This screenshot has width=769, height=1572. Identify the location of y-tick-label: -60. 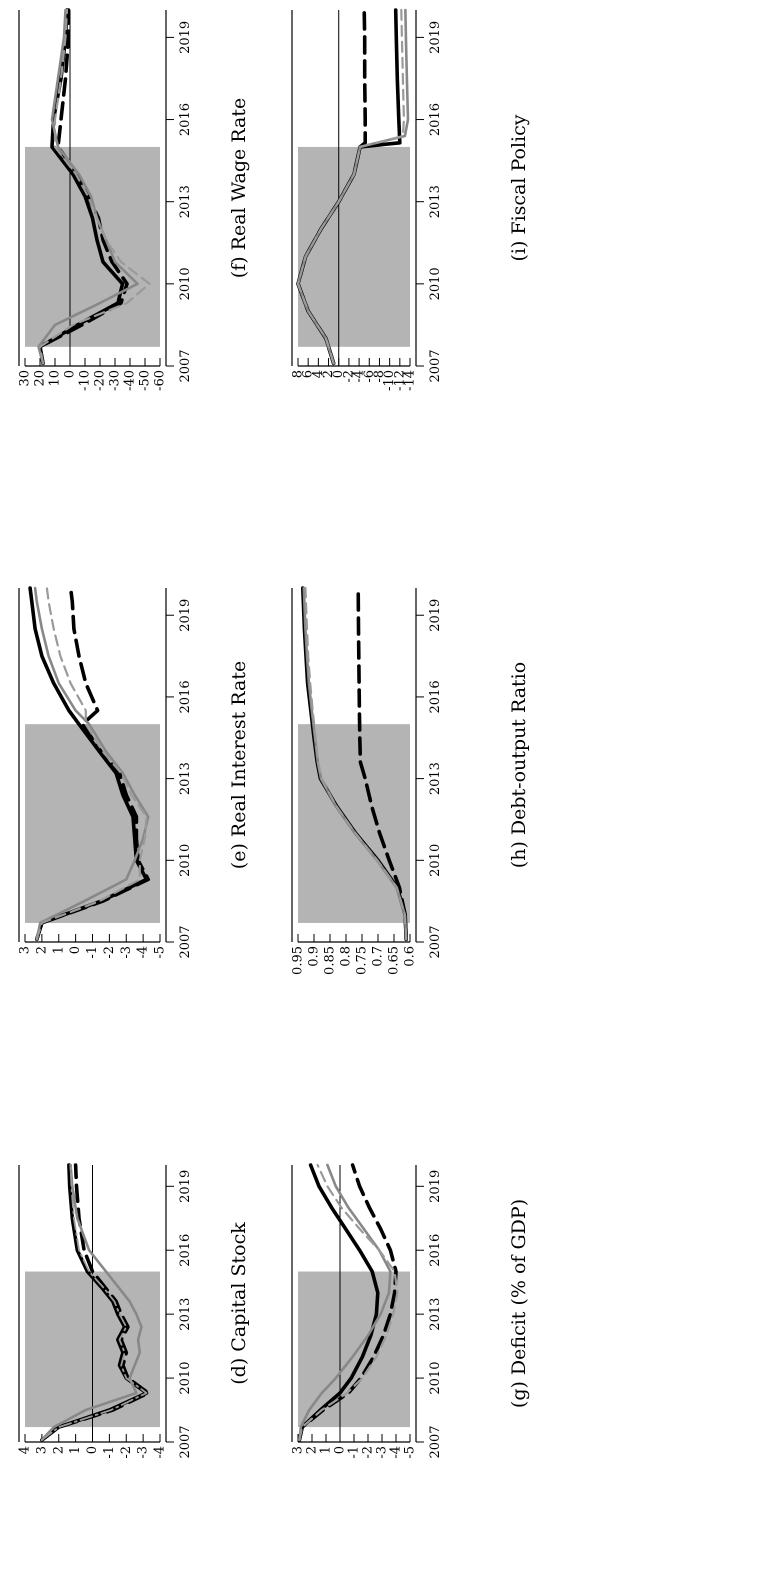
(160, 380).